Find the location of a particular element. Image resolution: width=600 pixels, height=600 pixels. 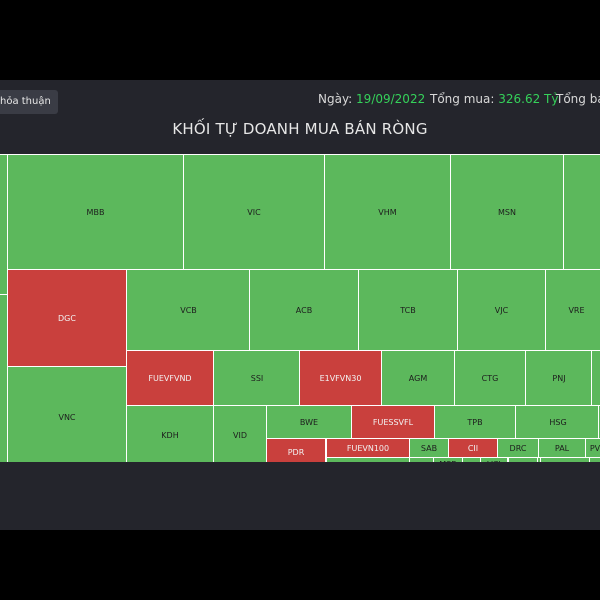

treemap-tile-pal: PAL is located at coordinates (562, 448).